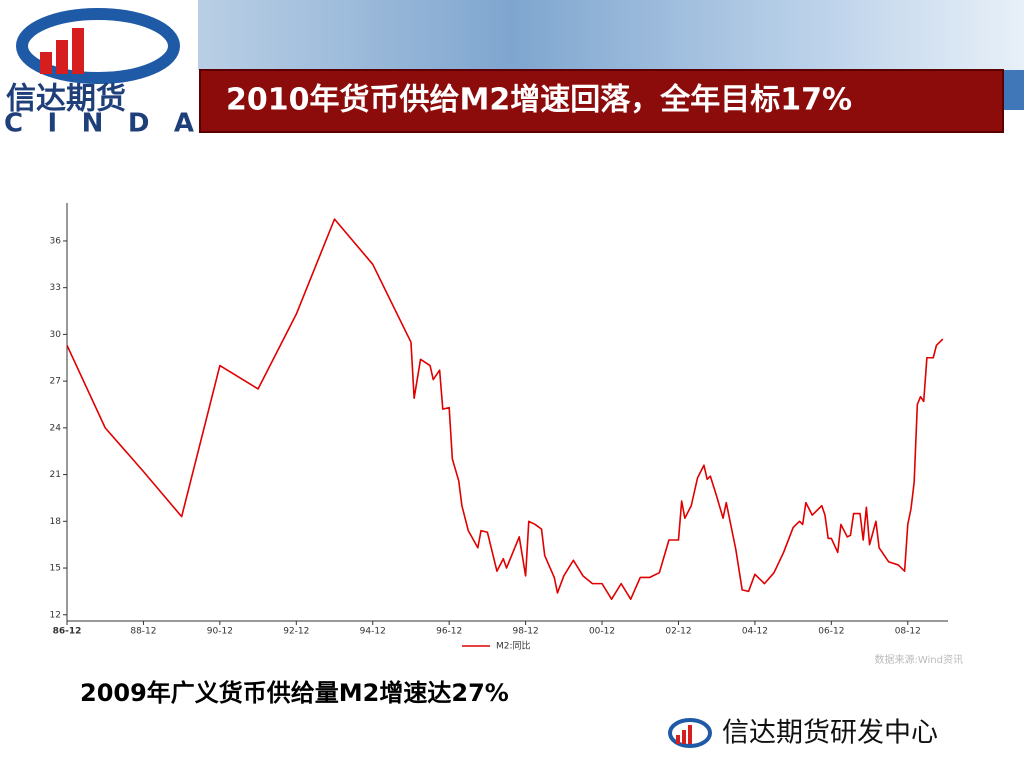 Image resolution: width=1024 pixels, height=768 pixels. What do you see at coordinates (55, 382) in the screenshot?
I see `y-tick-label: 27` at bounding box center [55, 382].